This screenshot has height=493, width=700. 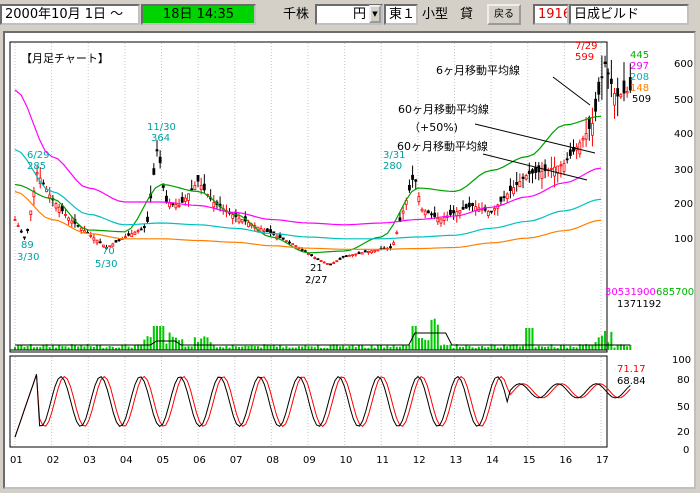 What do you see at coordinates (639, 88) in the screenshot?
I see `ma-orange-value: 148` at bounding box center [639, 88].